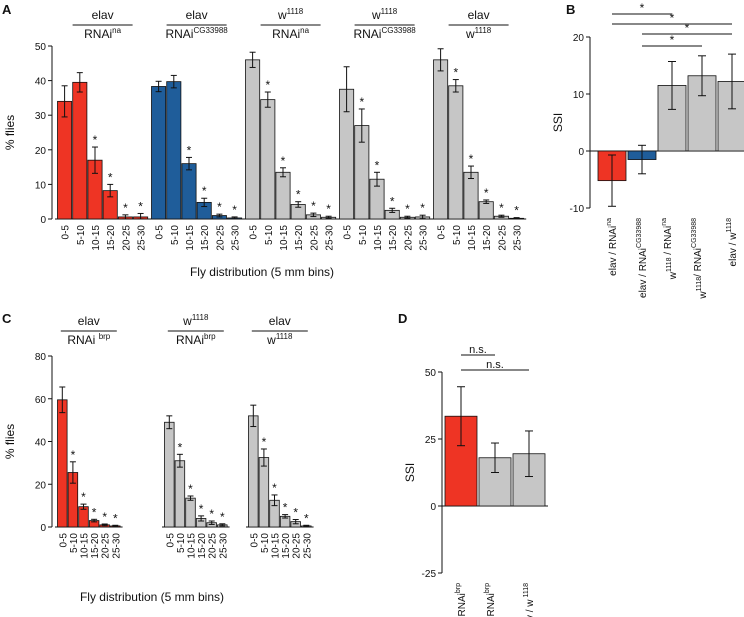 This screenshot has width=744, height=617. Describe the element at coordinates (41, 47) in the screenshot. I see `y-tick-label: 50` at that location.